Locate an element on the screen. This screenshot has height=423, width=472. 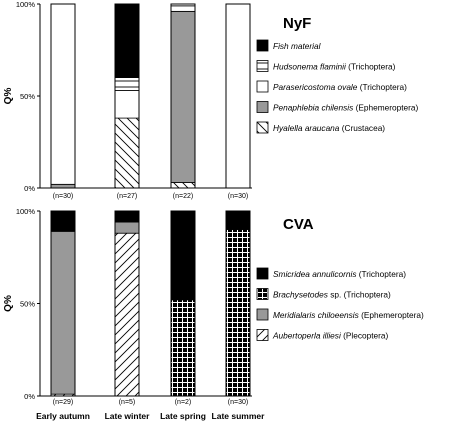
bar-segment-parasericostoma-ovale-early-autumn is located at coordinates (63, 94).